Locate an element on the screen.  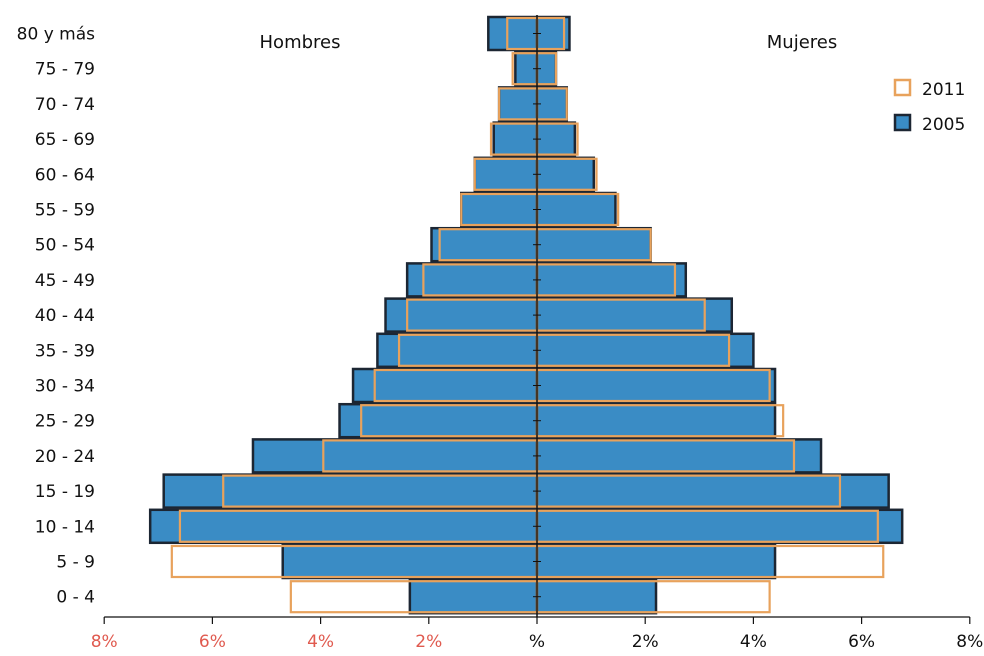
legend-swatch-2005 is located at coordinates (902, 122).